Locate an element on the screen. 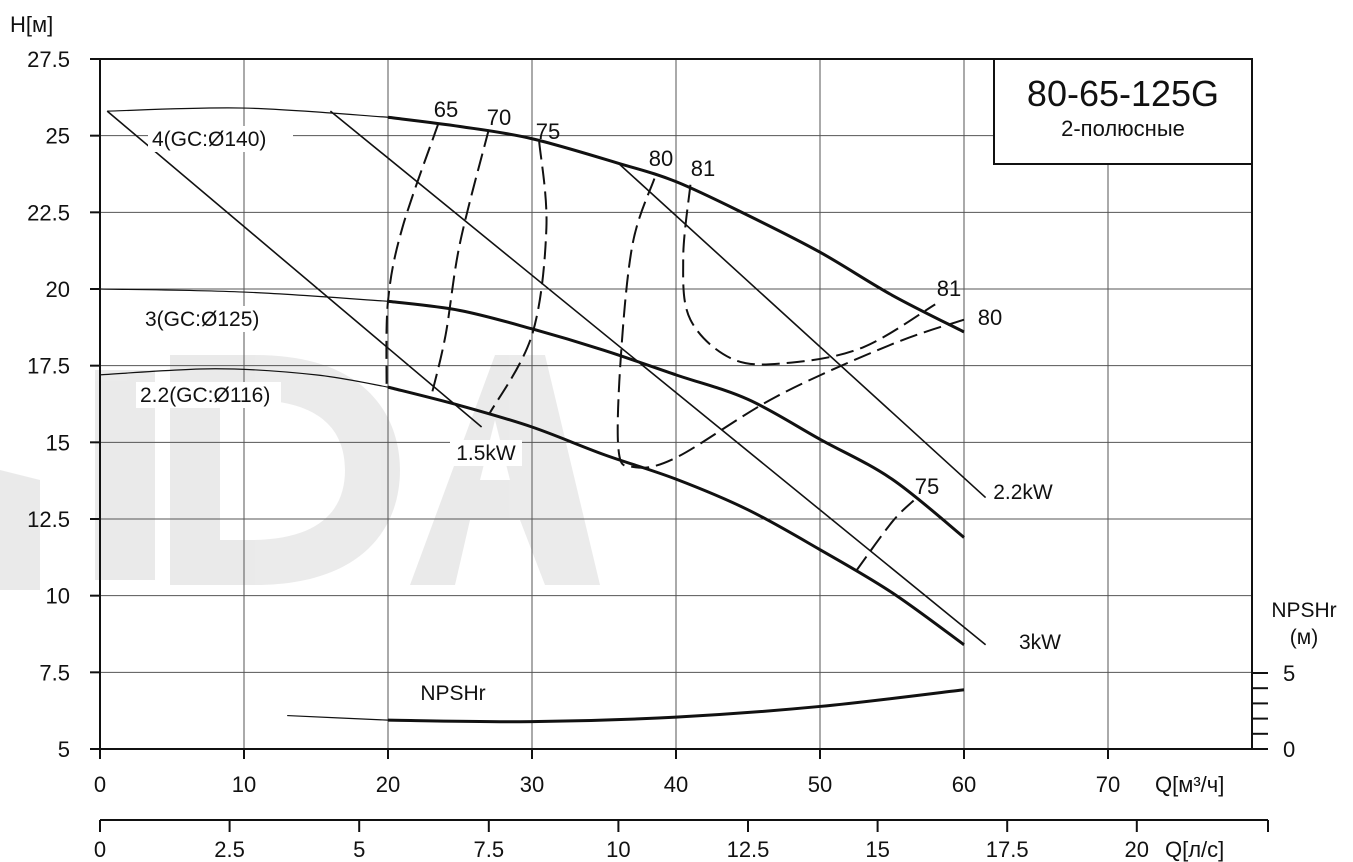 This screenshot has width=1353, height=862. y-tick-label: 25 is located at coordinates (58, 136).